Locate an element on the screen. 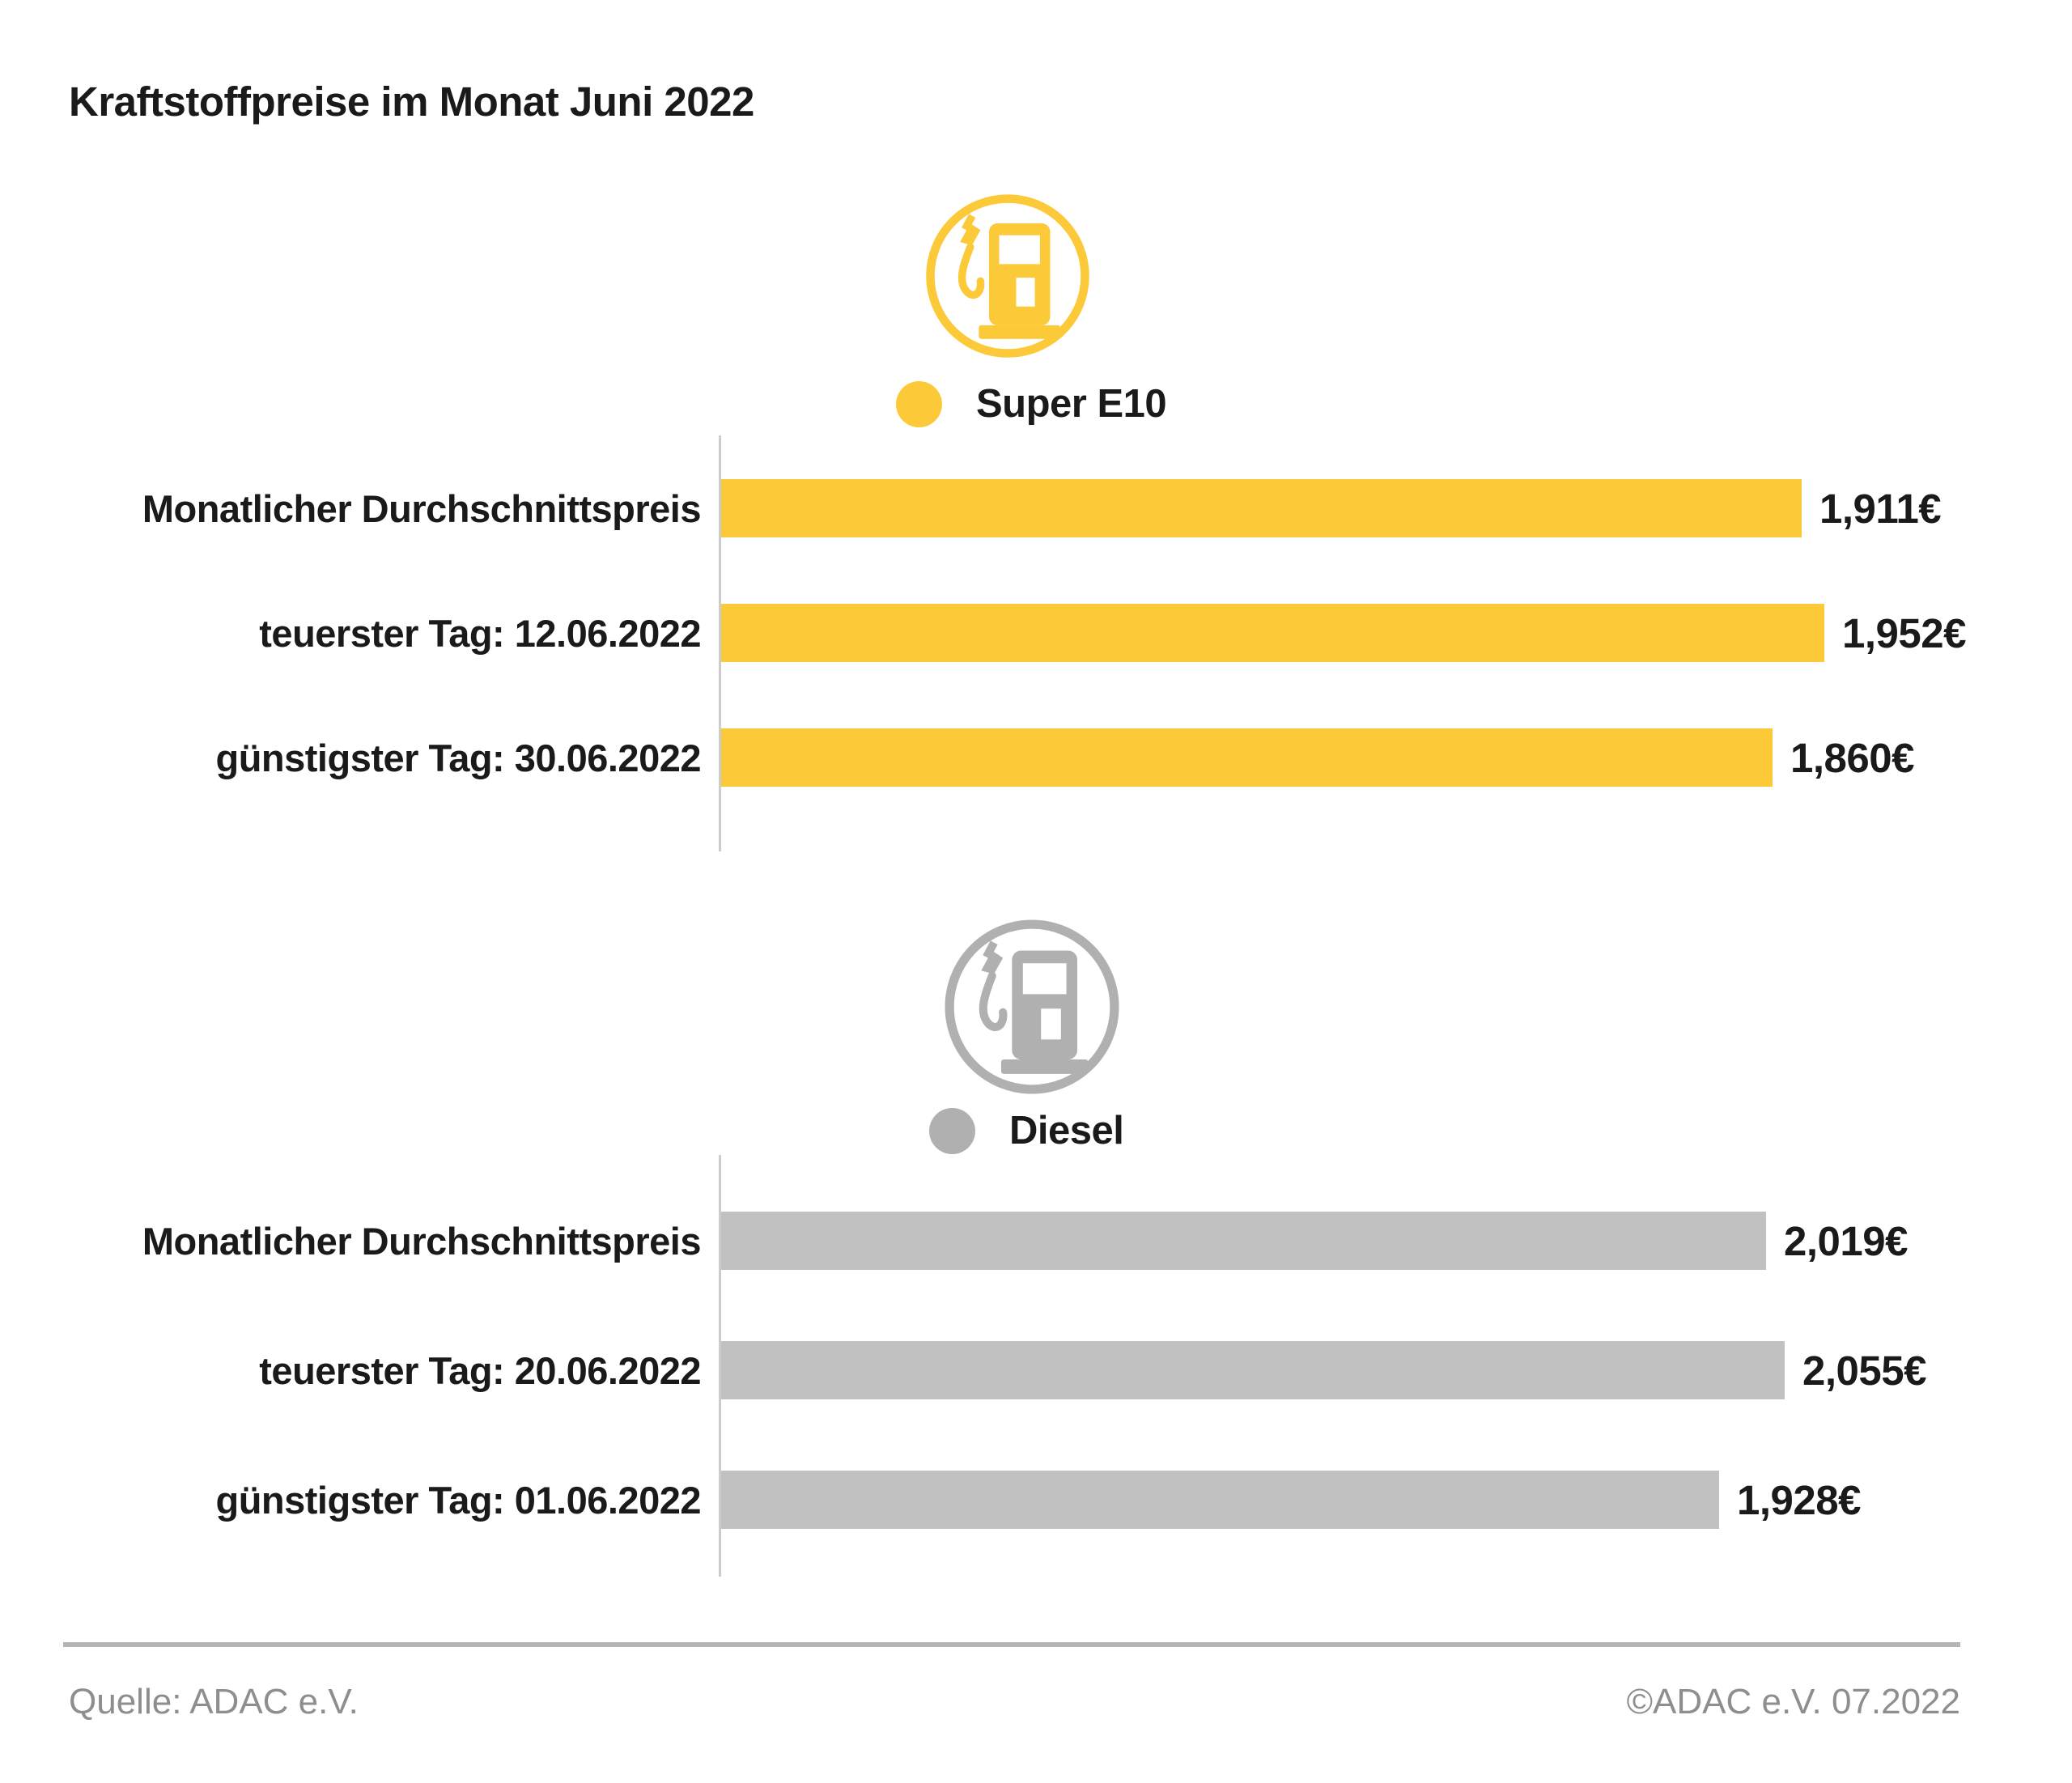  category-label: teuerster Tag: 12.06.2022 is located at coordinates (480, 633).